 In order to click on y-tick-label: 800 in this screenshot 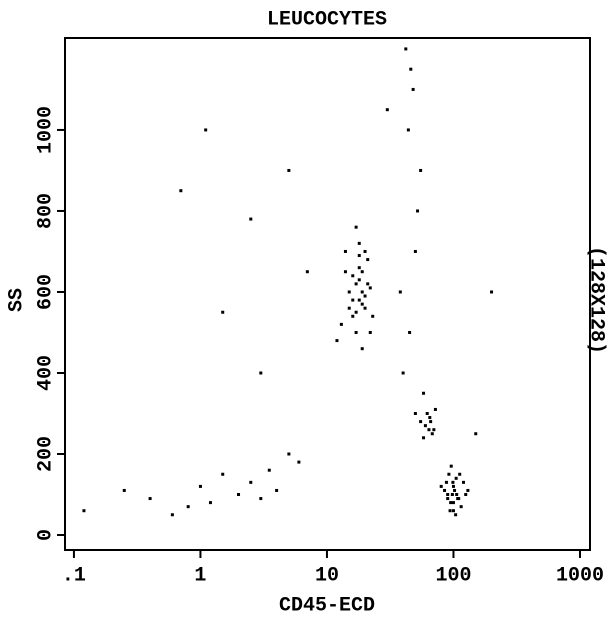, I will do `click(45, 211)`.